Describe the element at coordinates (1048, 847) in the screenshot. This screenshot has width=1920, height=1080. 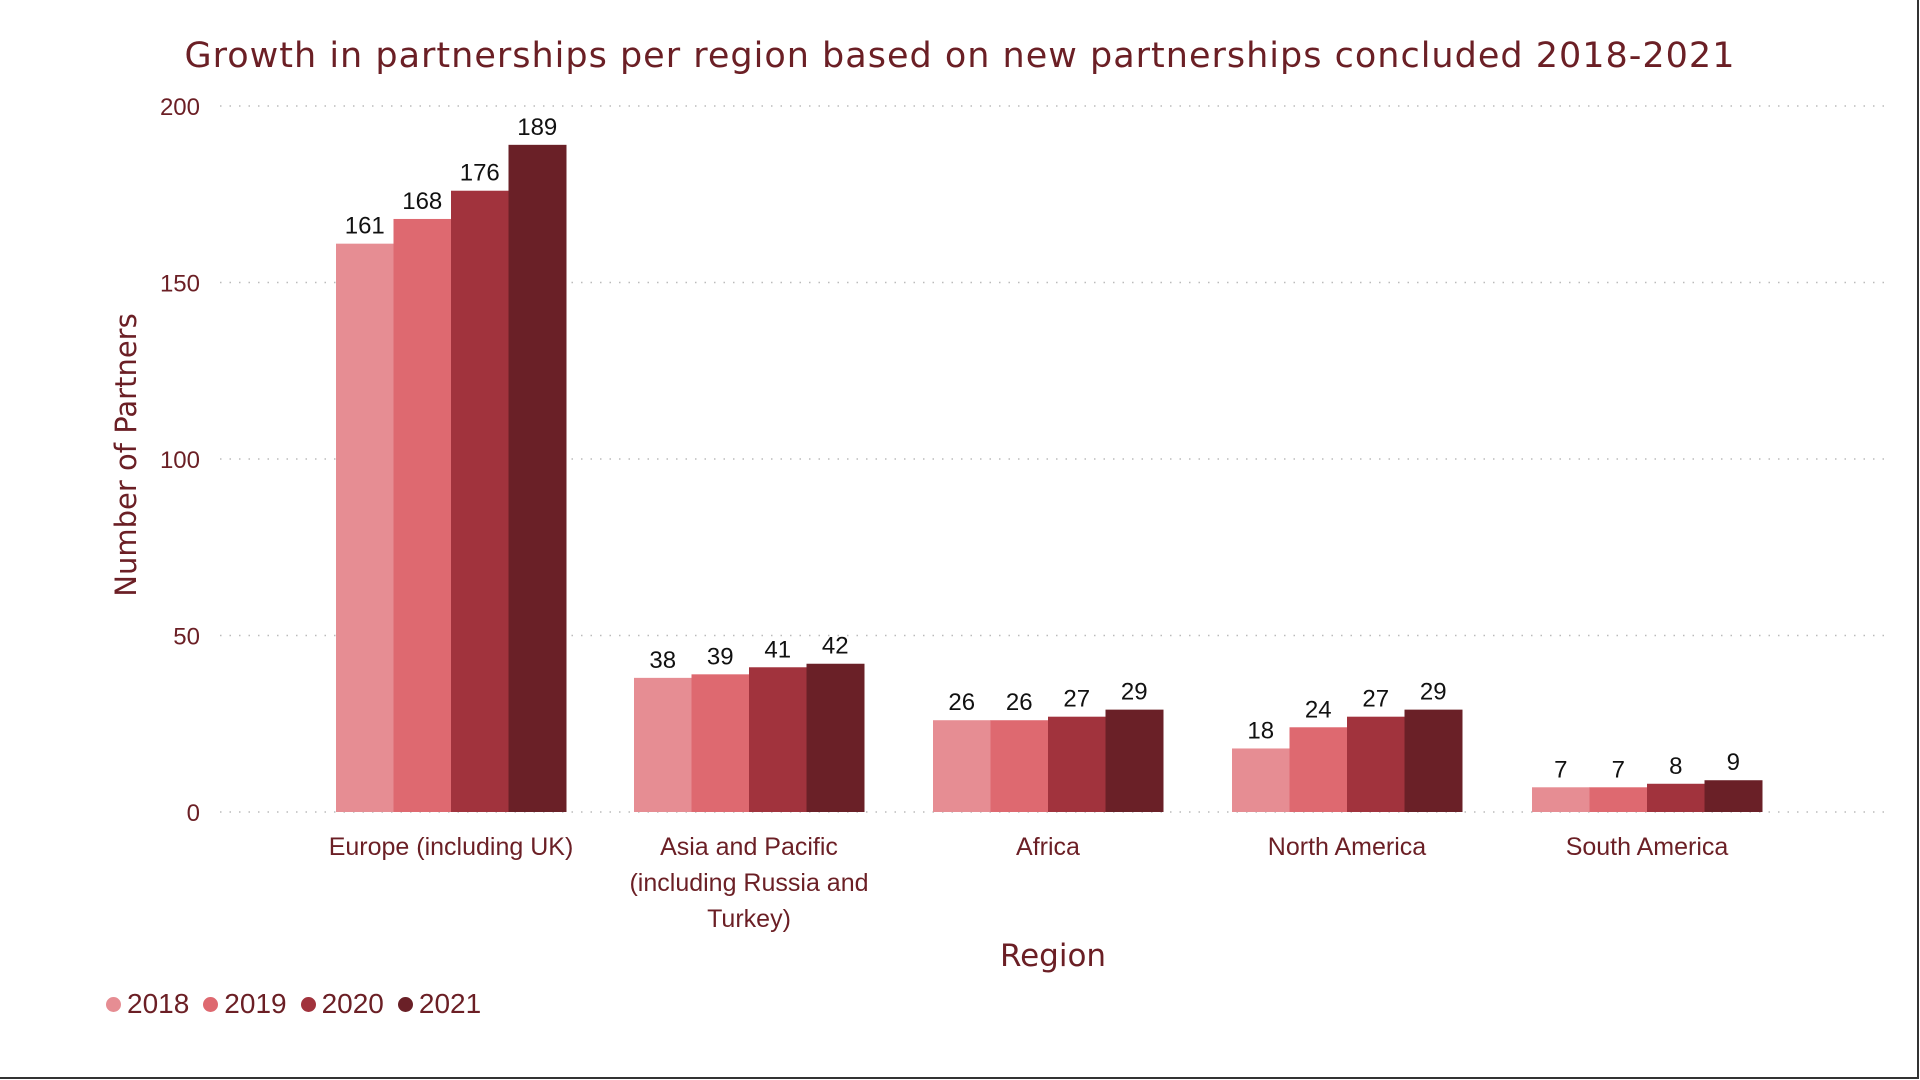
I see `x-tick-label: Africa` at that location.